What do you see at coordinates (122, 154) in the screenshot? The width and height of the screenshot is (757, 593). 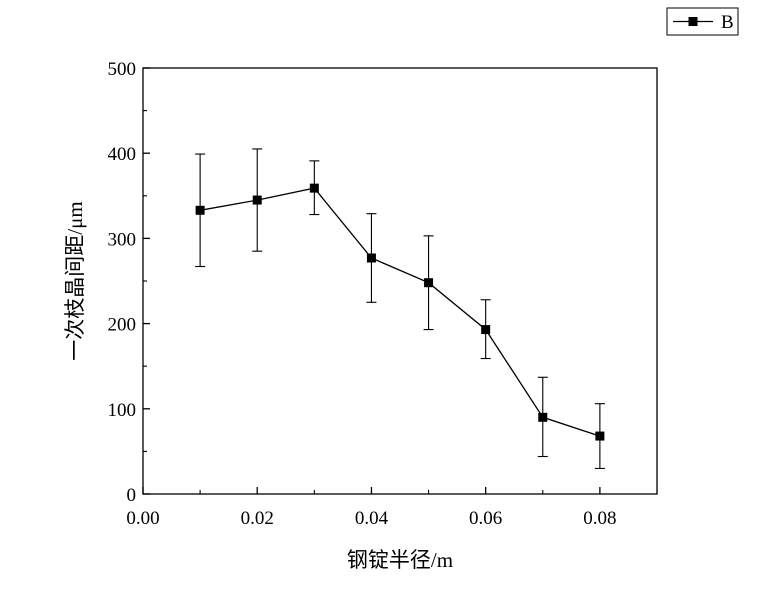 I see `y-tick-label: 400` at bounding box center [122, 154].